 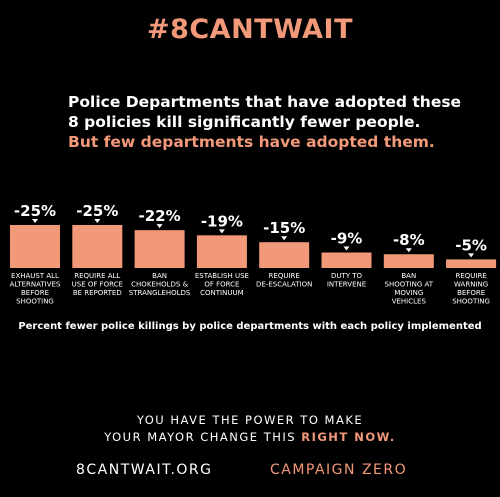 I want to click on website-link: 8CANTWAIT.ORG, so click(x=144, y=470).